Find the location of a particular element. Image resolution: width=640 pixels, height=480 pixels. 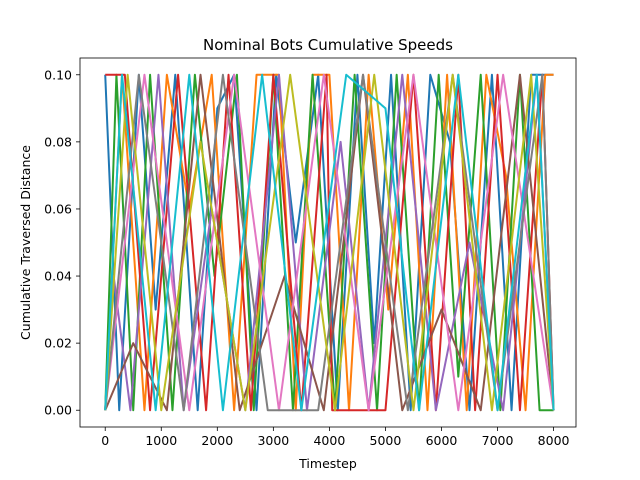

y-tick-label: 0.02 is located at coordinates (58, 343).